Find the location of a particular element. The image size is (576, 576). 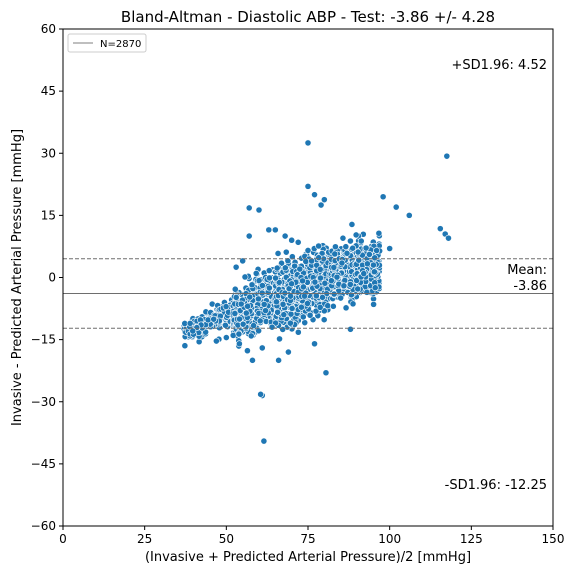

x-tick-label: 100 is located at coordinates (389, 539).